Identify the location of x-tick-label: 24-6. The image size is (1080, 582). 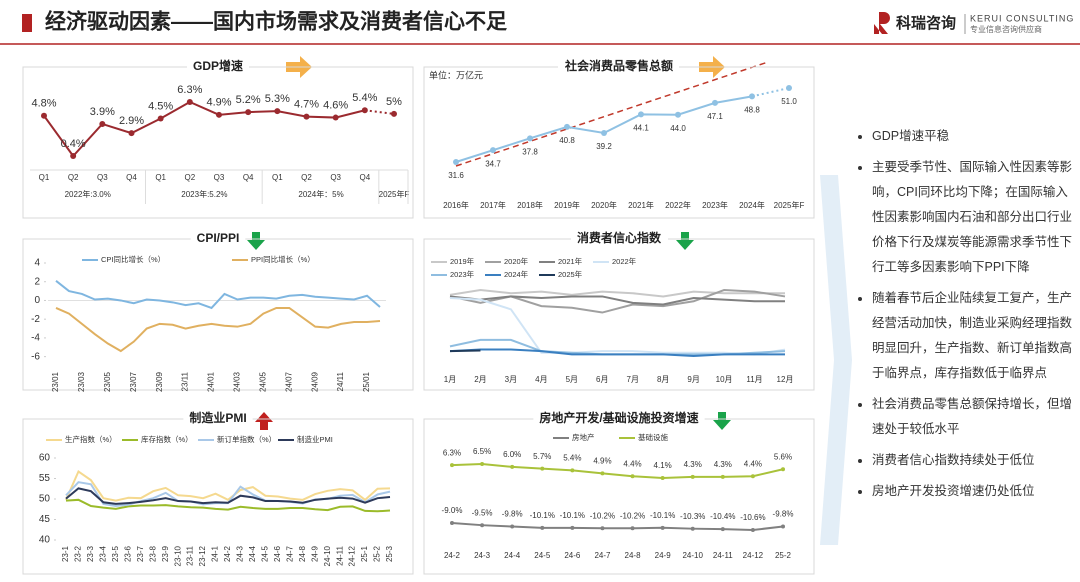
(572, 555).